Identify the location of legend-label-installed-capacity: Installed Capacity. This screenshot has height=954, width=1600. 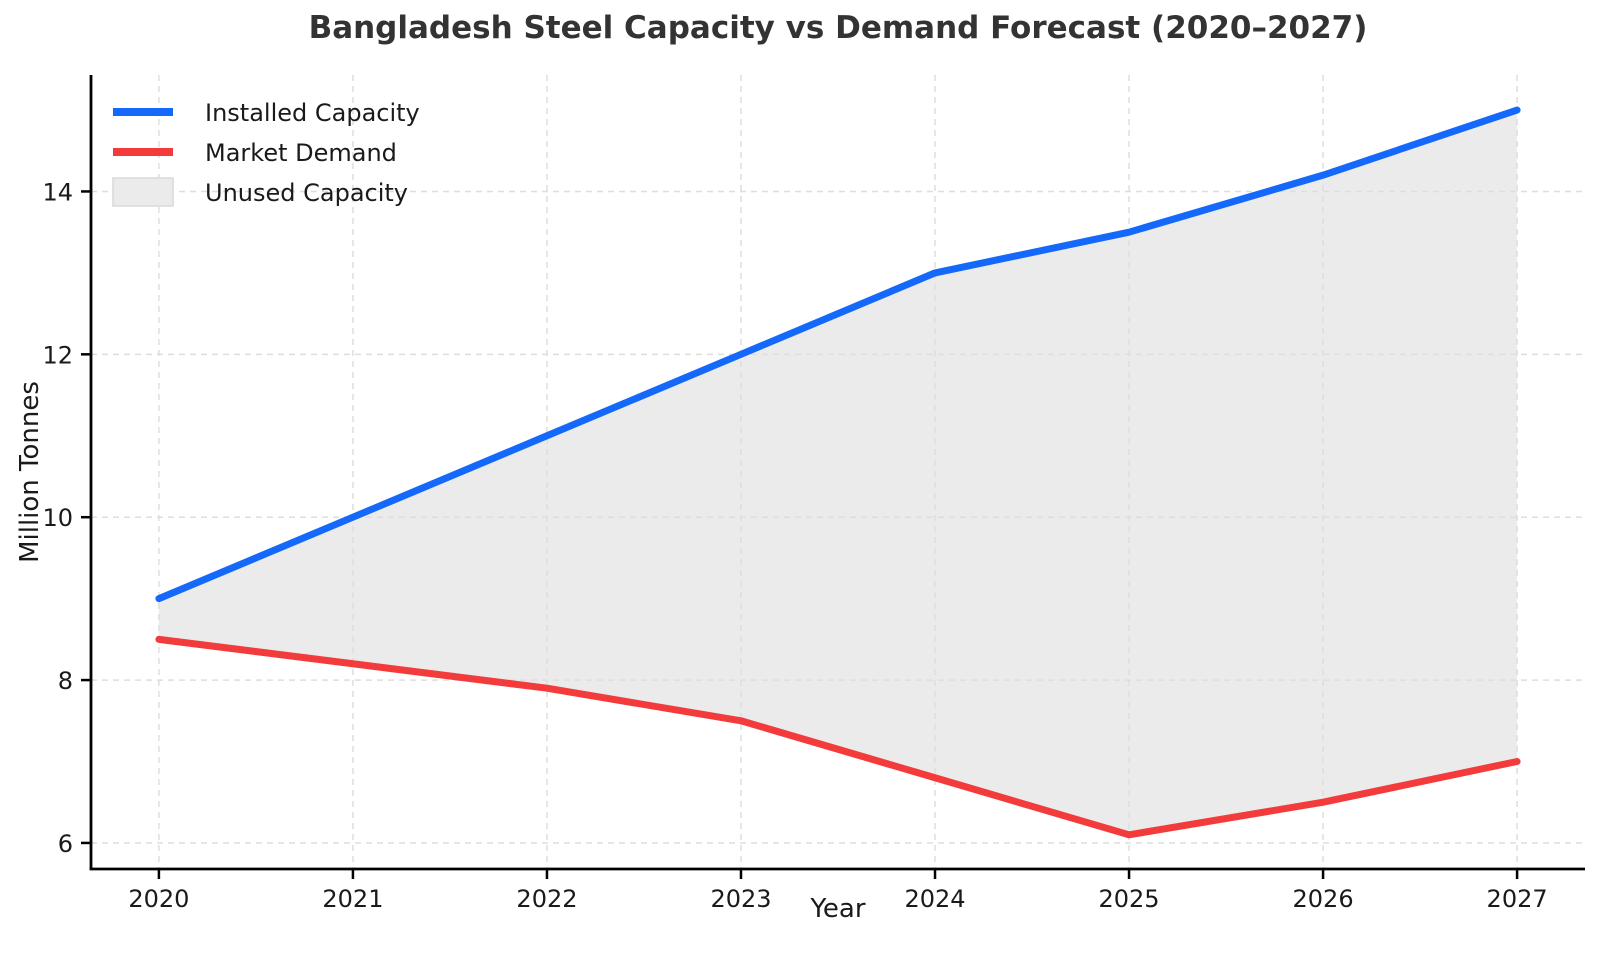
(312, 113).